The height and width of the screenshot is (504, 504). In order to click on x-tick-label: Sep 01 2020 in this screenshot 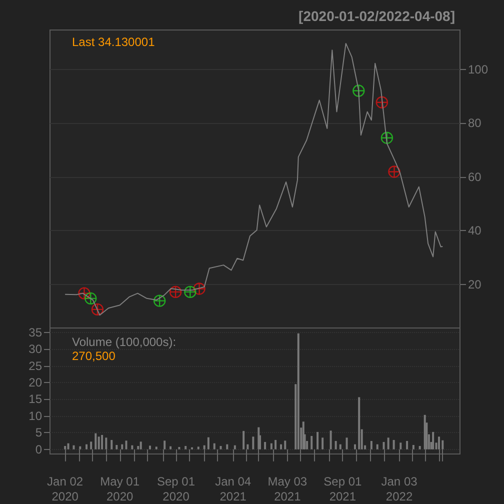, I will do `click(176, 489)`.